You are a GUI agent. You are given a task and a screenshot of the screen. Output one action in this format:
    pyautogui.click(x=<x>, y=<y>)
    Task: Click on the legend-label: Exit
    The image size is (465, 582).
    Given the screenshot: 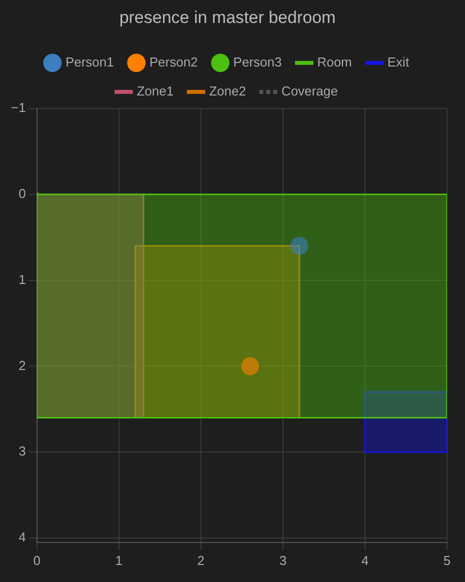 What is the action you would take?
    pyautogui.click(x=398, y=62)
    